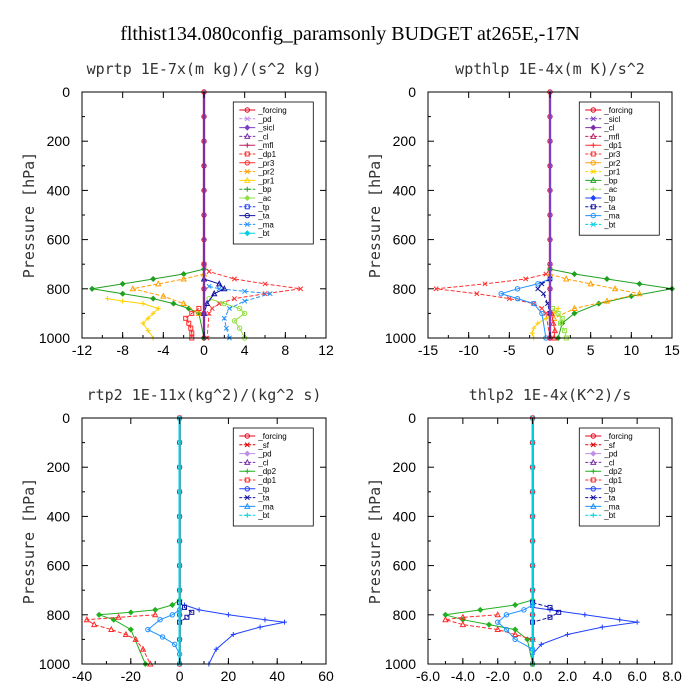  Describe the element at coordinates (266, 154) in the screenshot. I see `legend-label: _dp1` at that location.